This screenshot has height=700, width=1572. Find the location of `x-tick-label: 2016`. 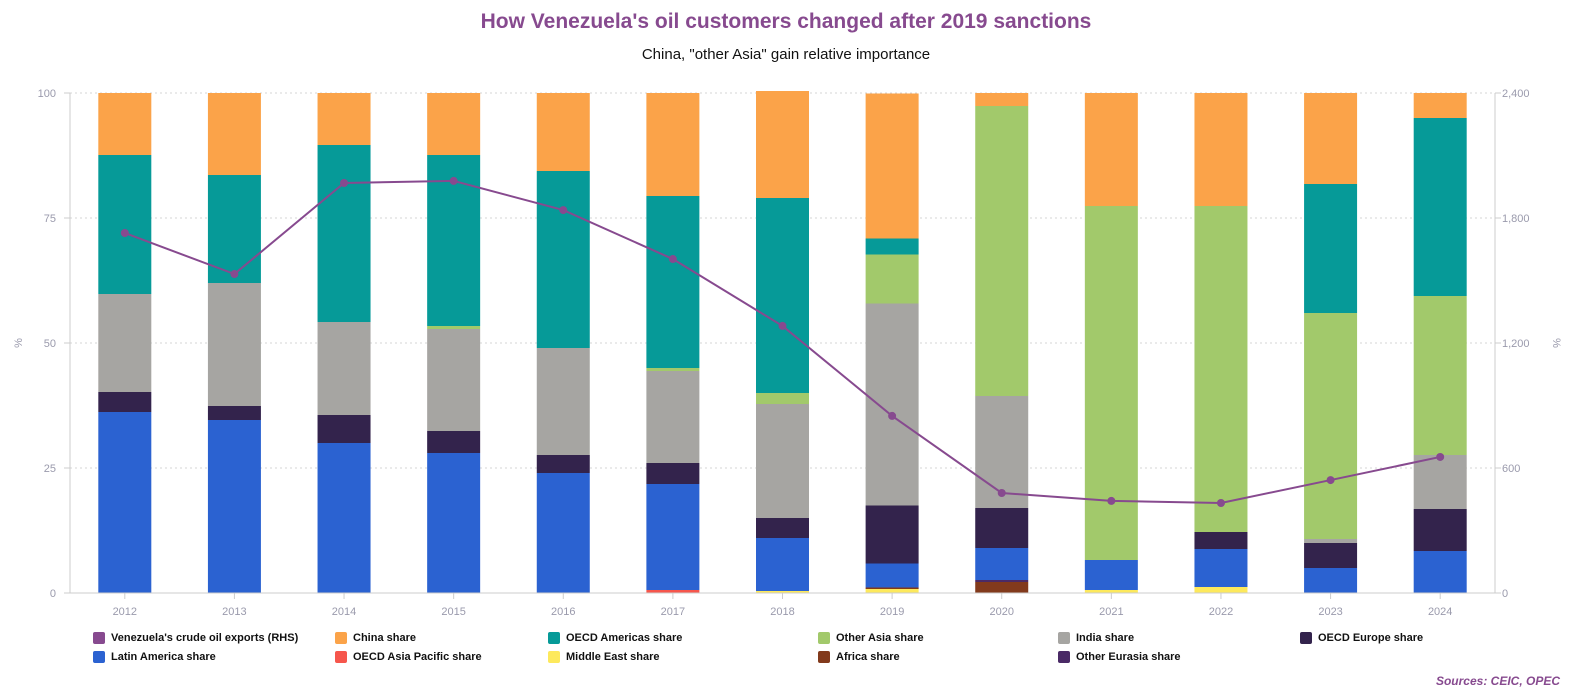

x-tick-label: 2016 is located at coordinates (563, 612).